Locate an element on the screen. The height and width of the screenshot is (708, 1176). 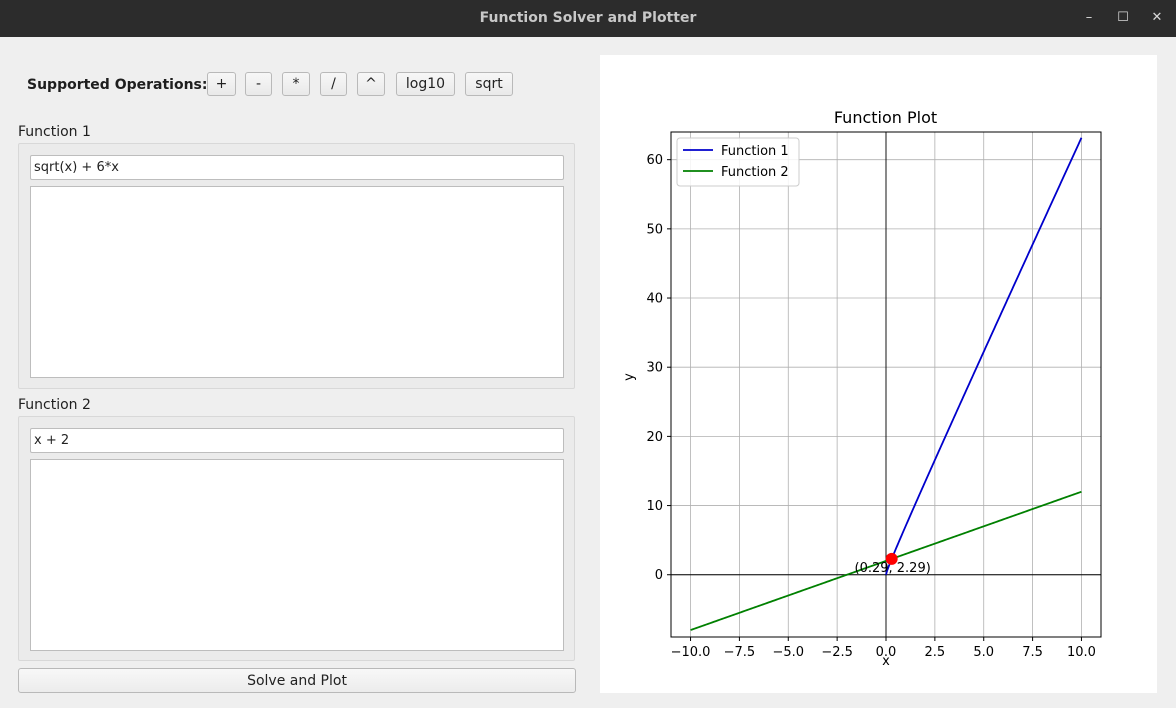
close-icon: ✕ is located at coordinates (1157, 17).